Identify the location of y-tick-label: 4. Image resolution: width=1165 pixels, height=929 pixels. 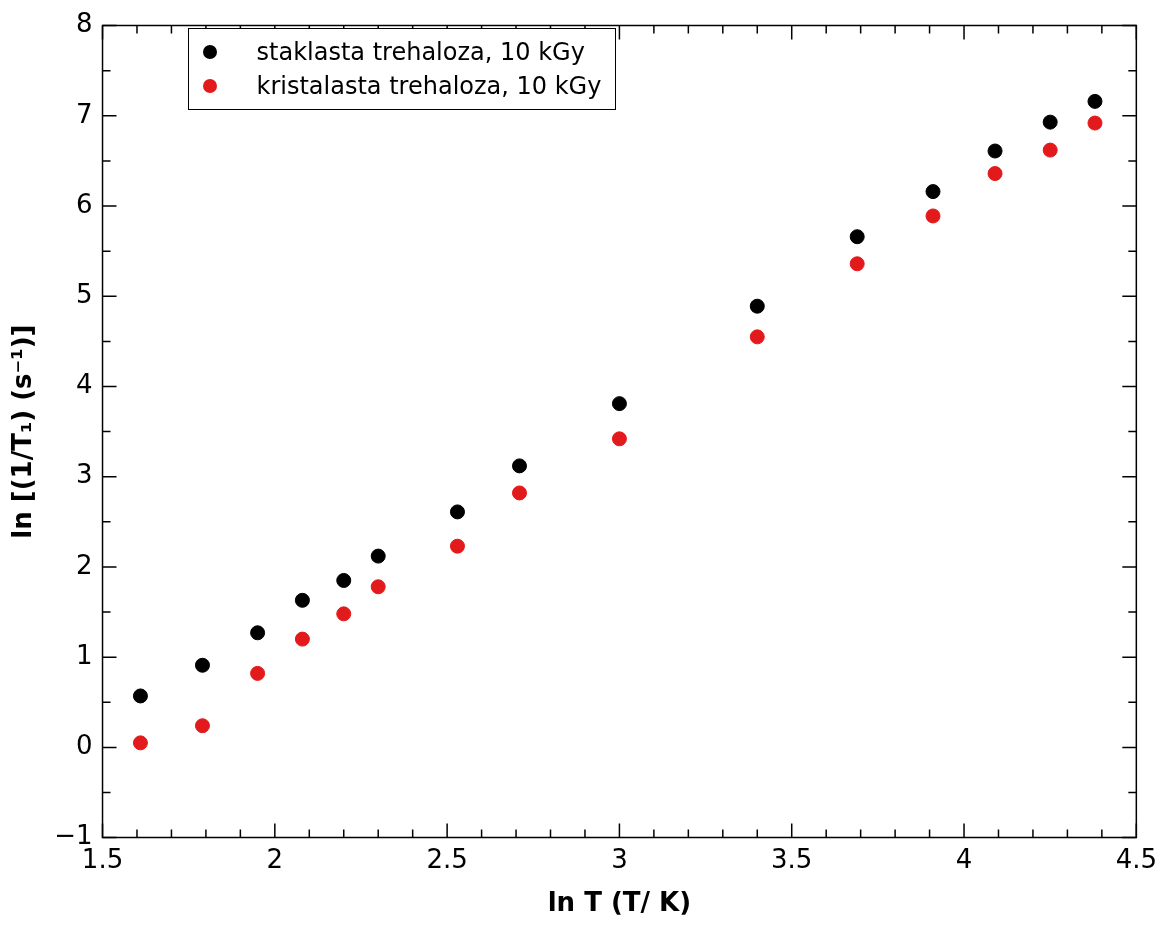
(84, 384).